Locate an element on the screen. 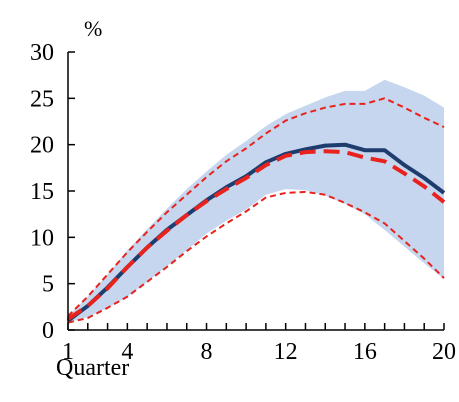 Image resolution: width=459 pixels, height=402 pixels. x-tick-label: 8 is located at coordinates (207, 352).